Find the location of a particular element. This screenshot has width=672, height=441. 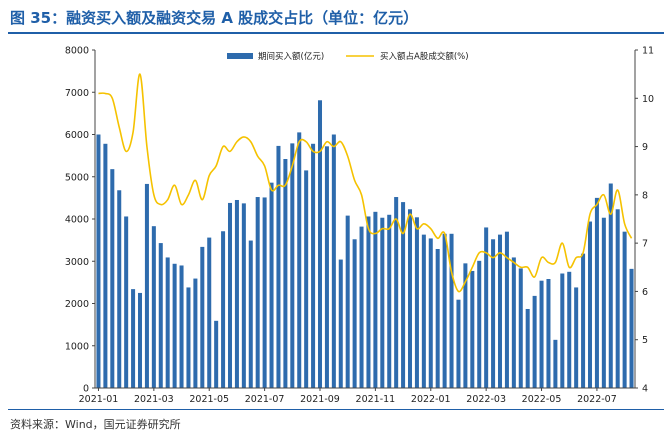

x-tick-label: 2021-09 is located at coordinates (320, 399).